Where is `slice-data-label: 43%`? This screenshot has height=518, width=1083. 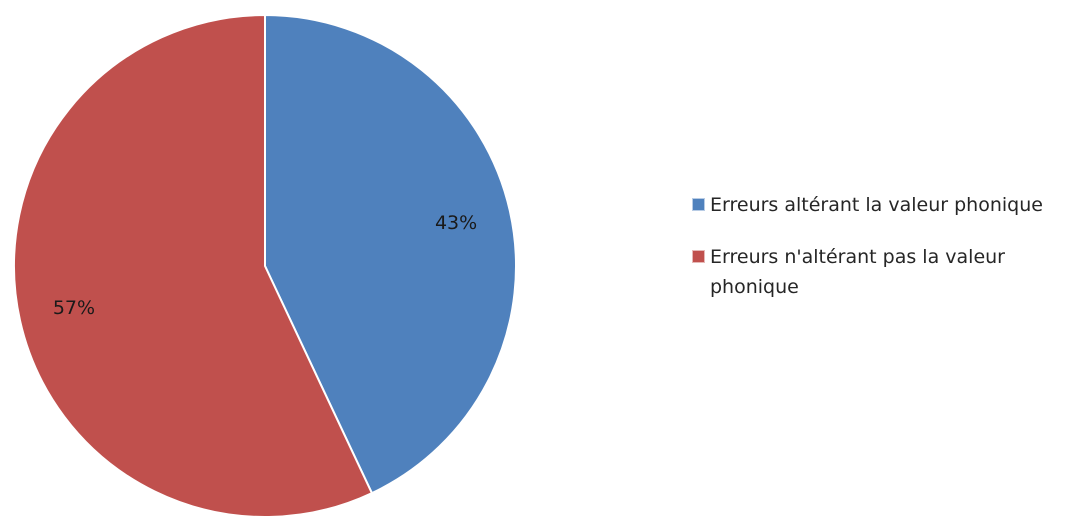
slice-data-label: 43% is located at coordinates (456, 223).